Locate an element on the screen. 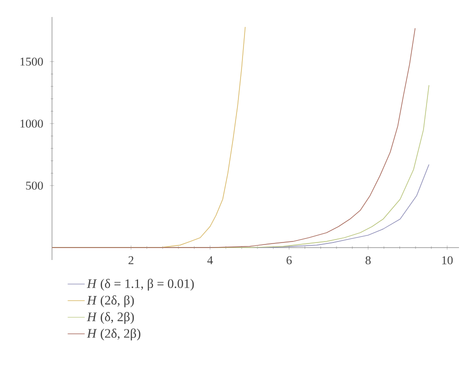 The height and width of the screenshot is (376, 474). x-tick-label: 6 is located at coordinates (289, 260).